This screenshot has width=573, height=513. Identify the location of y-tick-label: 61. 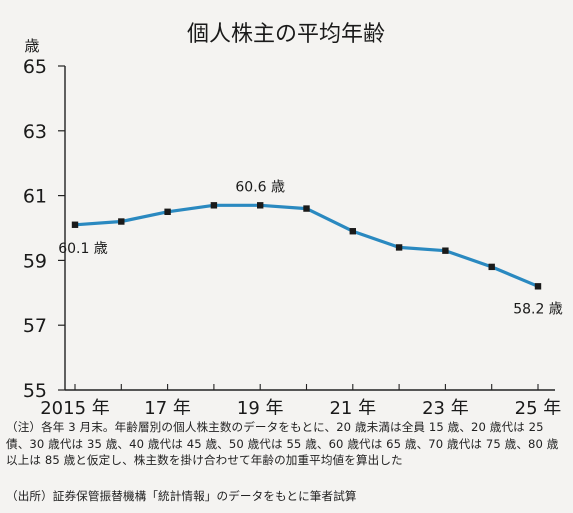
(35, 197).